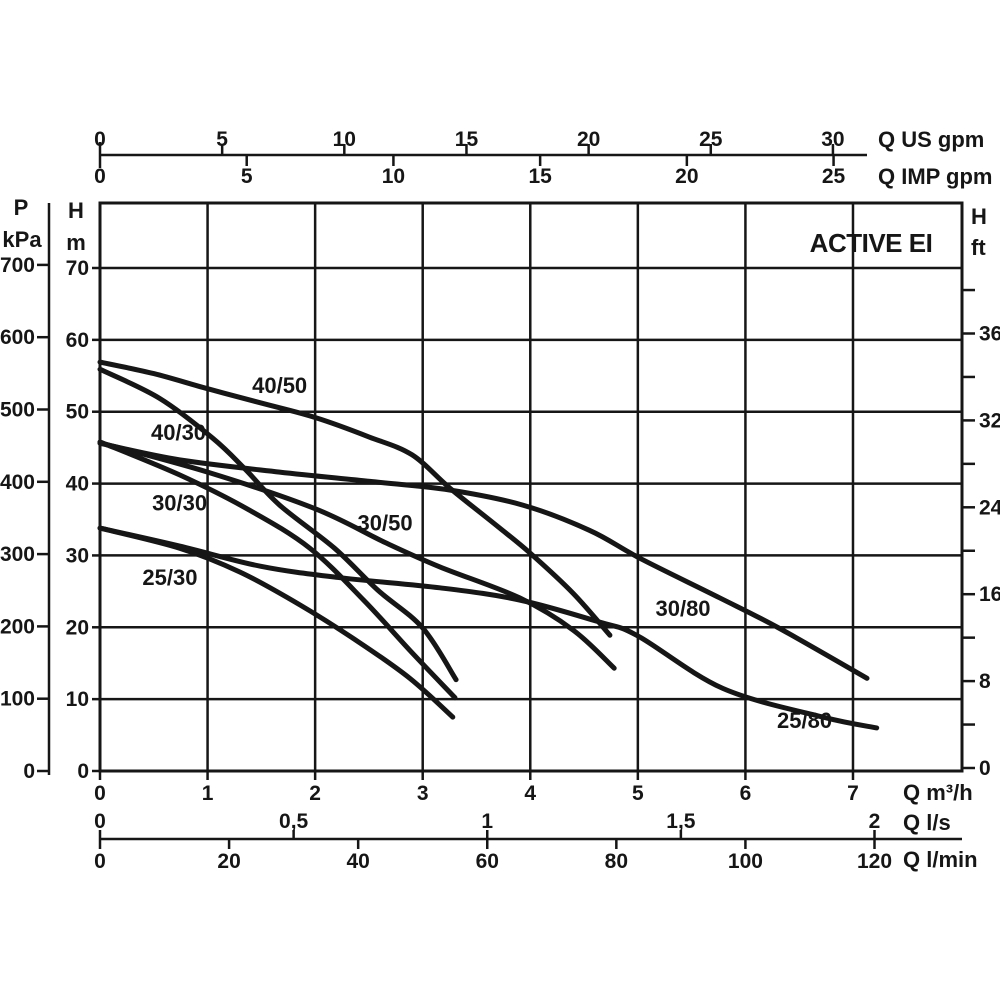 Image resolution: width=1000 pixels, height=1000 pixels. Describe the element at coordinates (29, 771) in the screenshot. I see `kpa-tick-label: 0` at that location.